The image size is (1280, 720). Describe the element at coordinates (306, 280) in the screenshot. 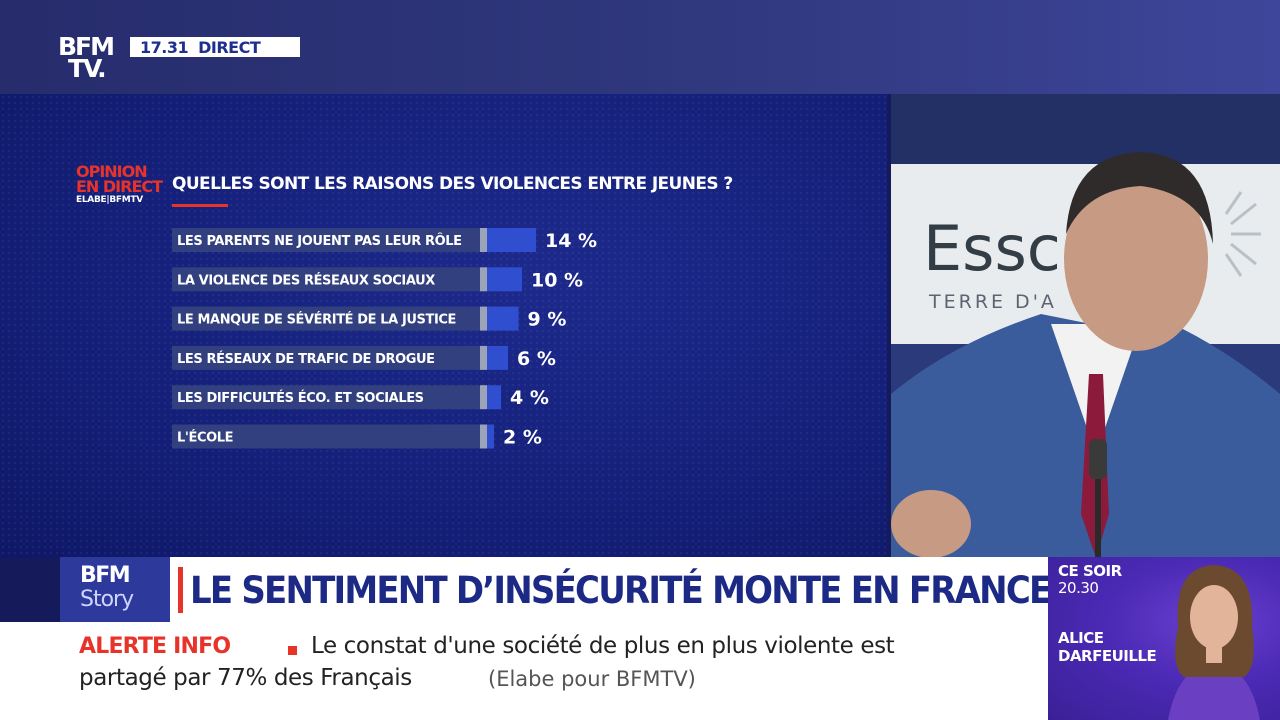

I see `category-label: LA VIOLENCE DES RÉSEAUX SOCIAUX` at that location.